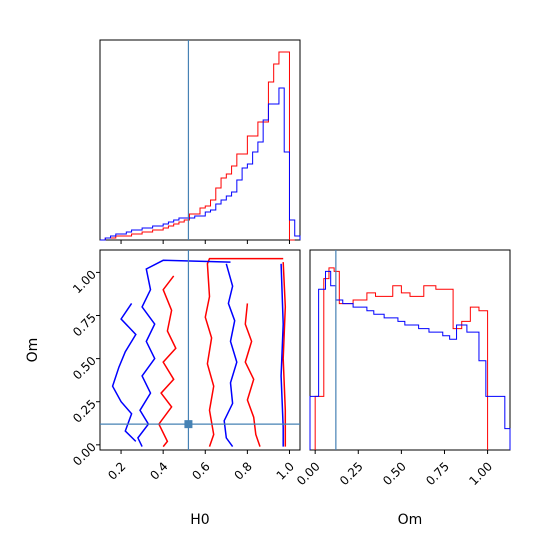 Image resolution: width=550 pixels, height=554 pixels. I want to click on joint-x-tick-label: 0.4, so click(158, 470).